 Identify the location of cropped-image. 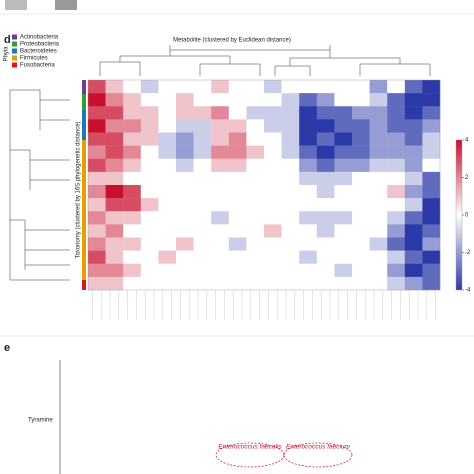
(66, 5).